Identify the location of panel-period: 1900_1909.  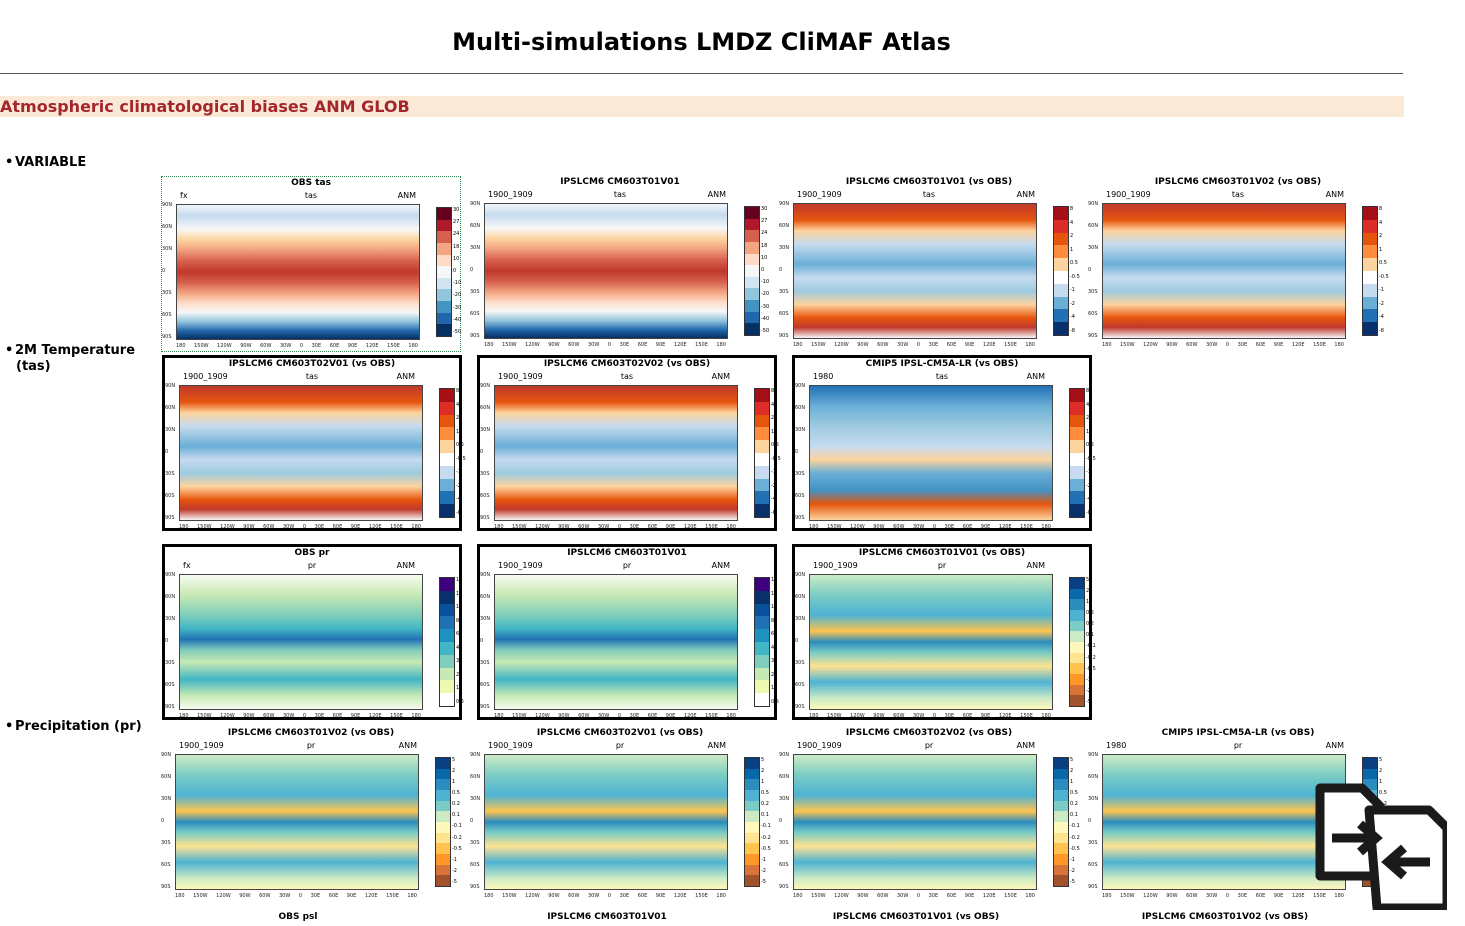
(205, 376).